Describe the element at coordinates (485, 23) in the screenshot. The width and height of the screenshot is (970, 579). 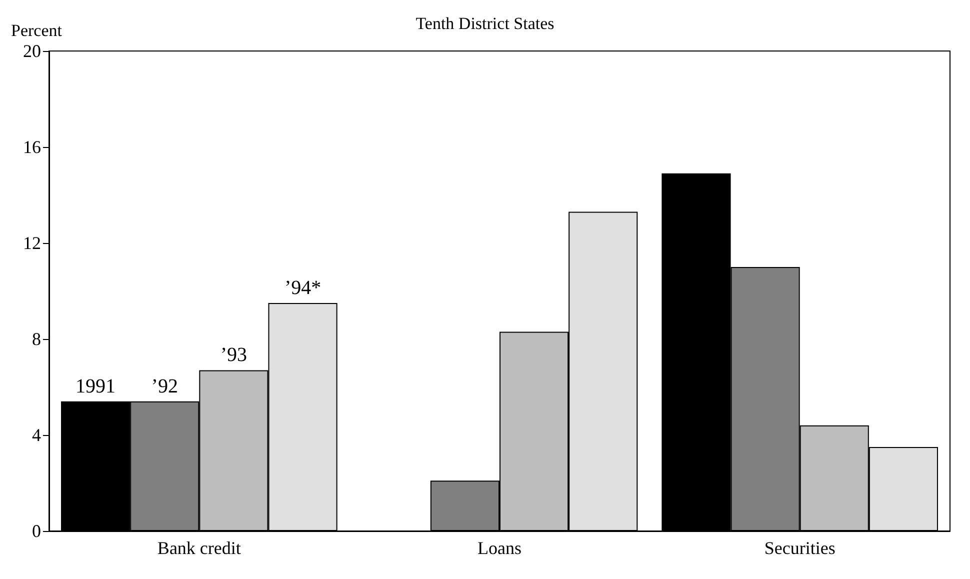
I see `chart-title: Tenth District States` at that location.